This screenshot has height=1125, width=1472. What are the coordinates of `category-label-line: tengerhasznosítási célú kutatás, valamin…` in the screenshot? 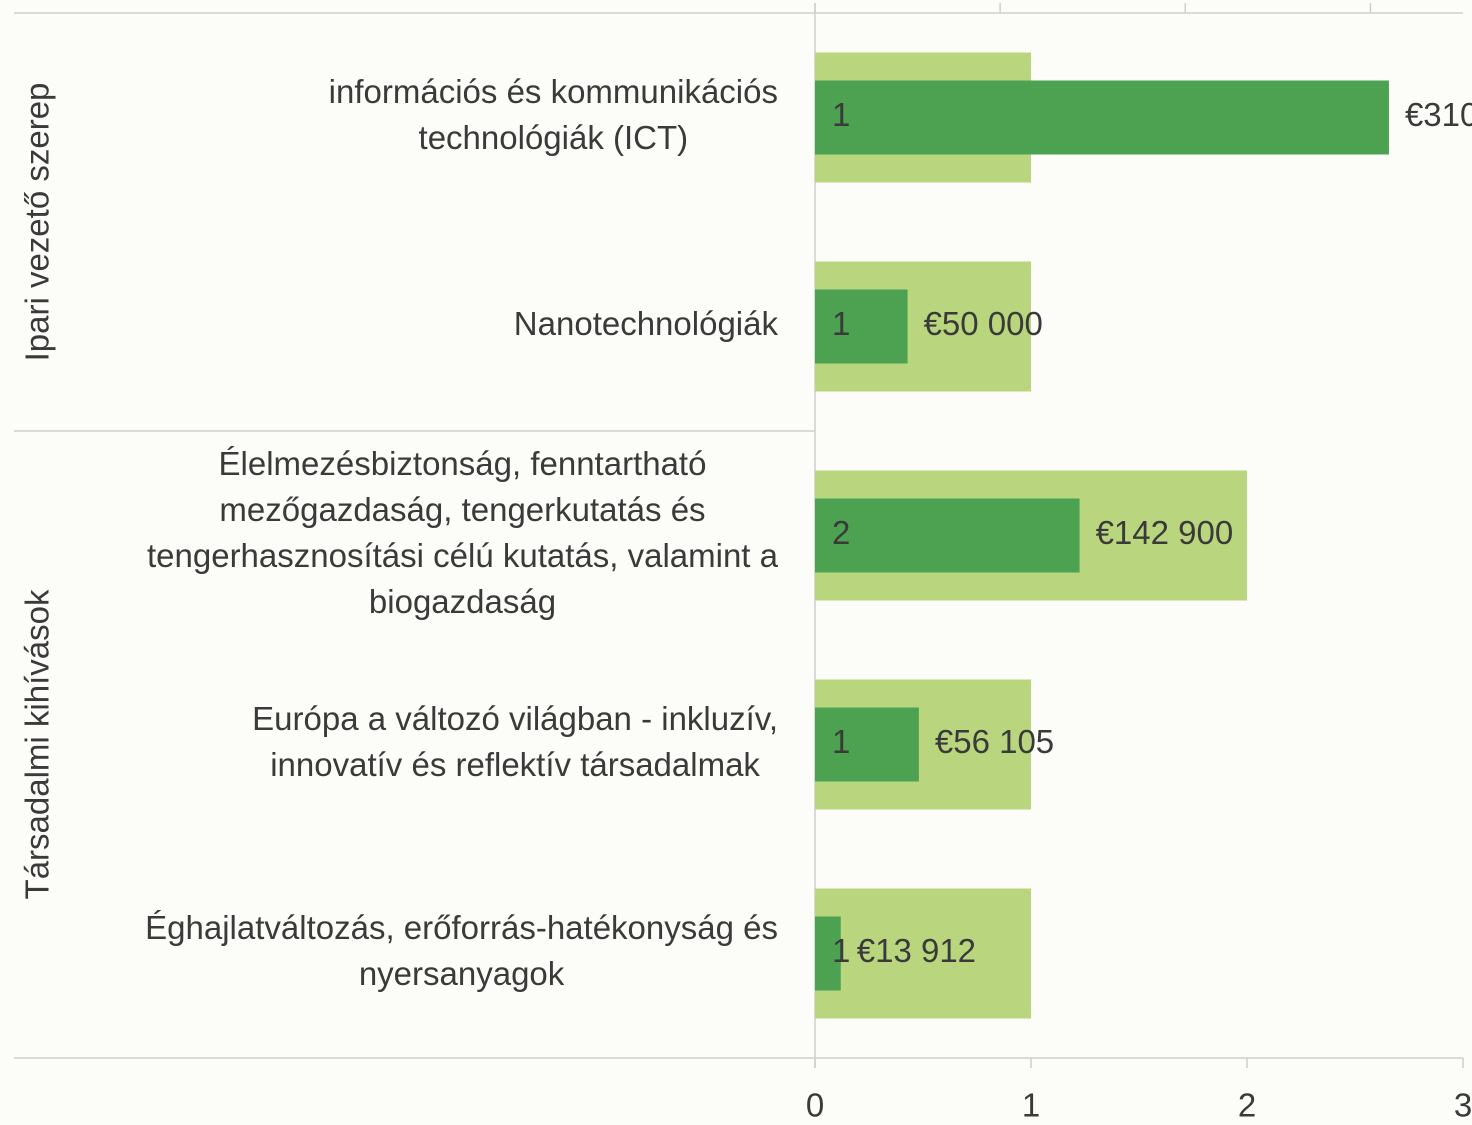 It's located at (463, 555).